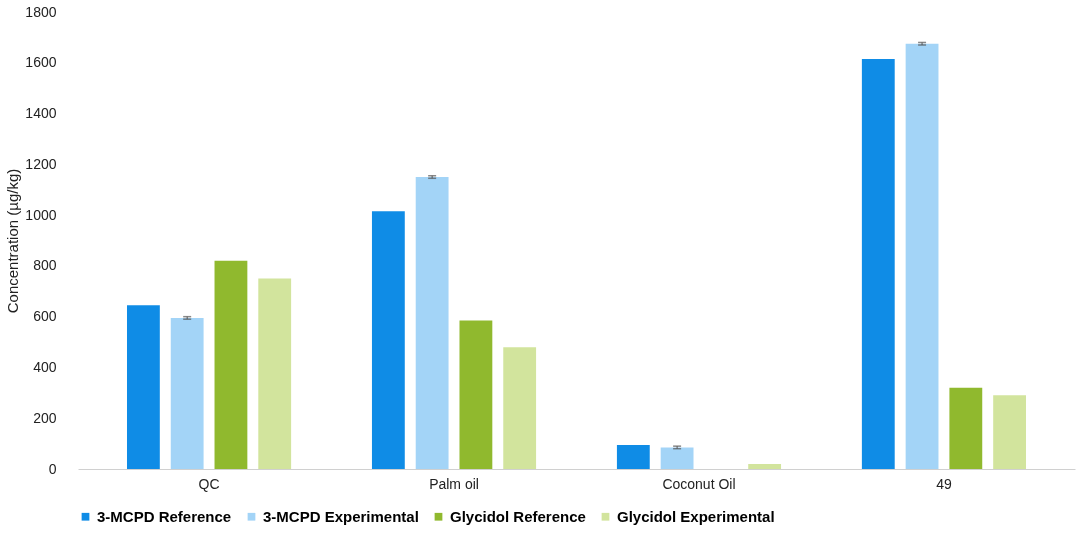  Describe the element at coordinates (518, 516) in the screenshot. I see `legend-label: Glycidol Reference` at that location.